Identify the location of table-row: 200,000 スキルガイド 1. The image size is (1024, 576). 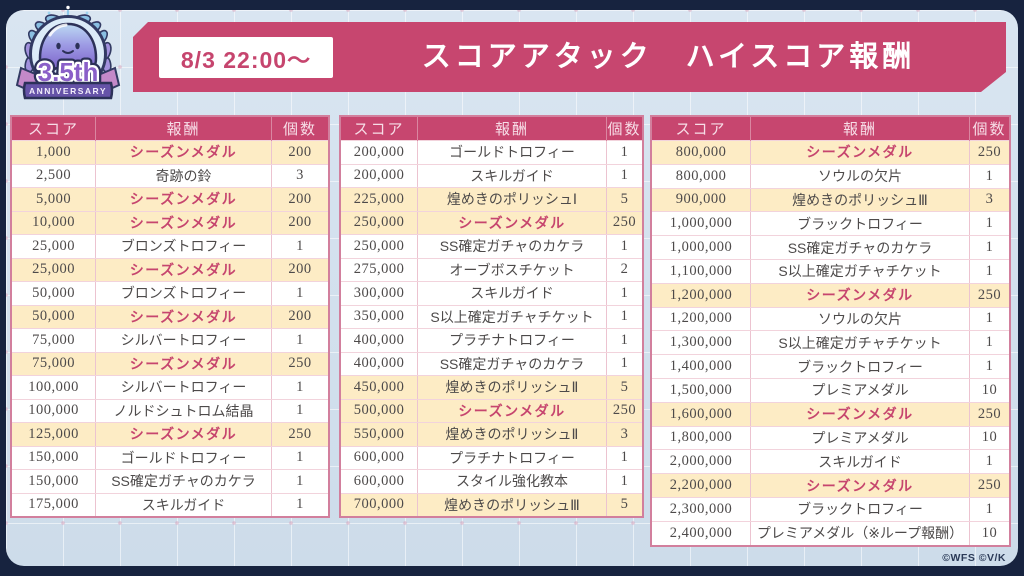
(491, 175).